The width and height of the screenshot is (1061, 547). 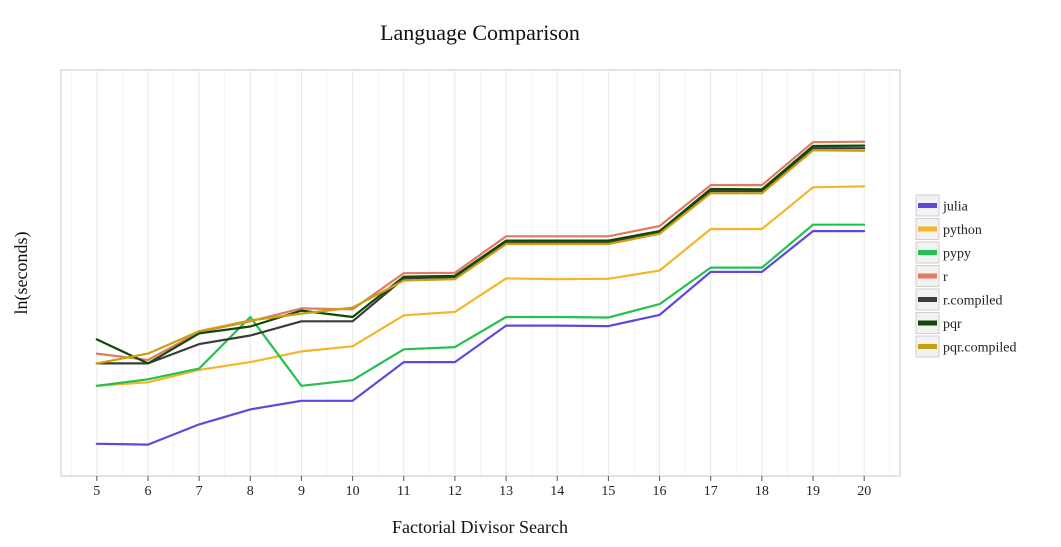 I want to click on x-tick-label: 14, so click(x=557, y=491).